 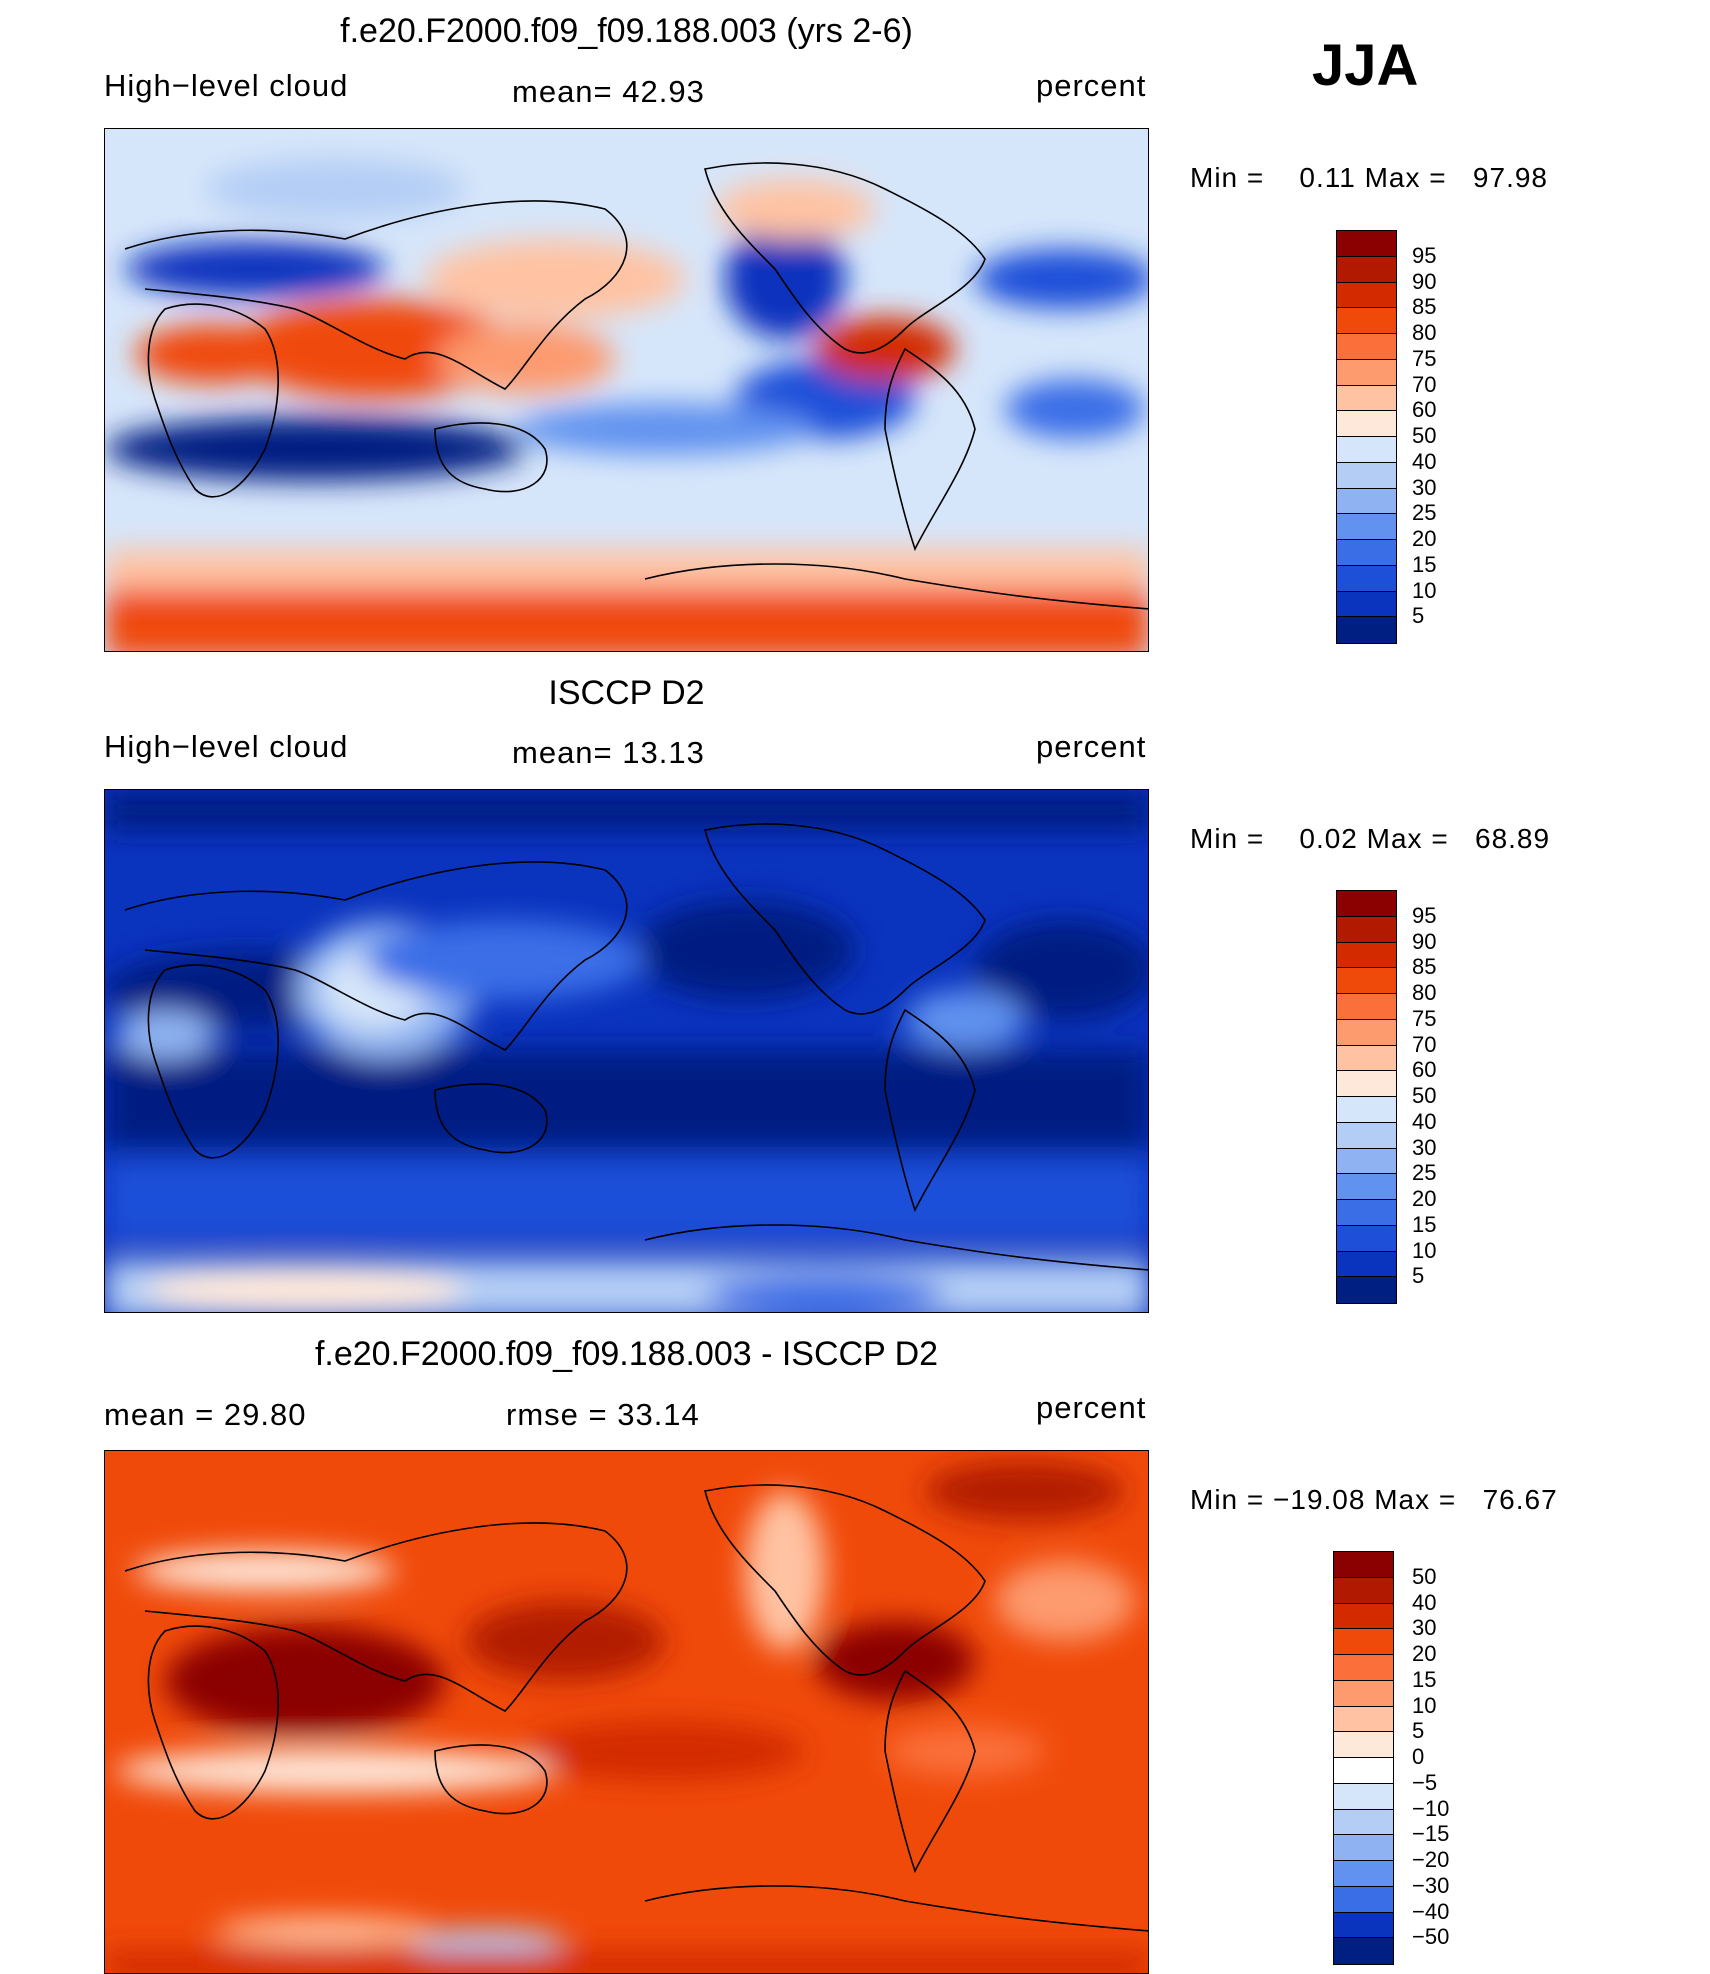 What do you see at coordinates (1369, 177) in the screenshot?
I see `panel-1-minmax: Min = 0.11 Max = 97.98` at bounding box center [1369, 177].